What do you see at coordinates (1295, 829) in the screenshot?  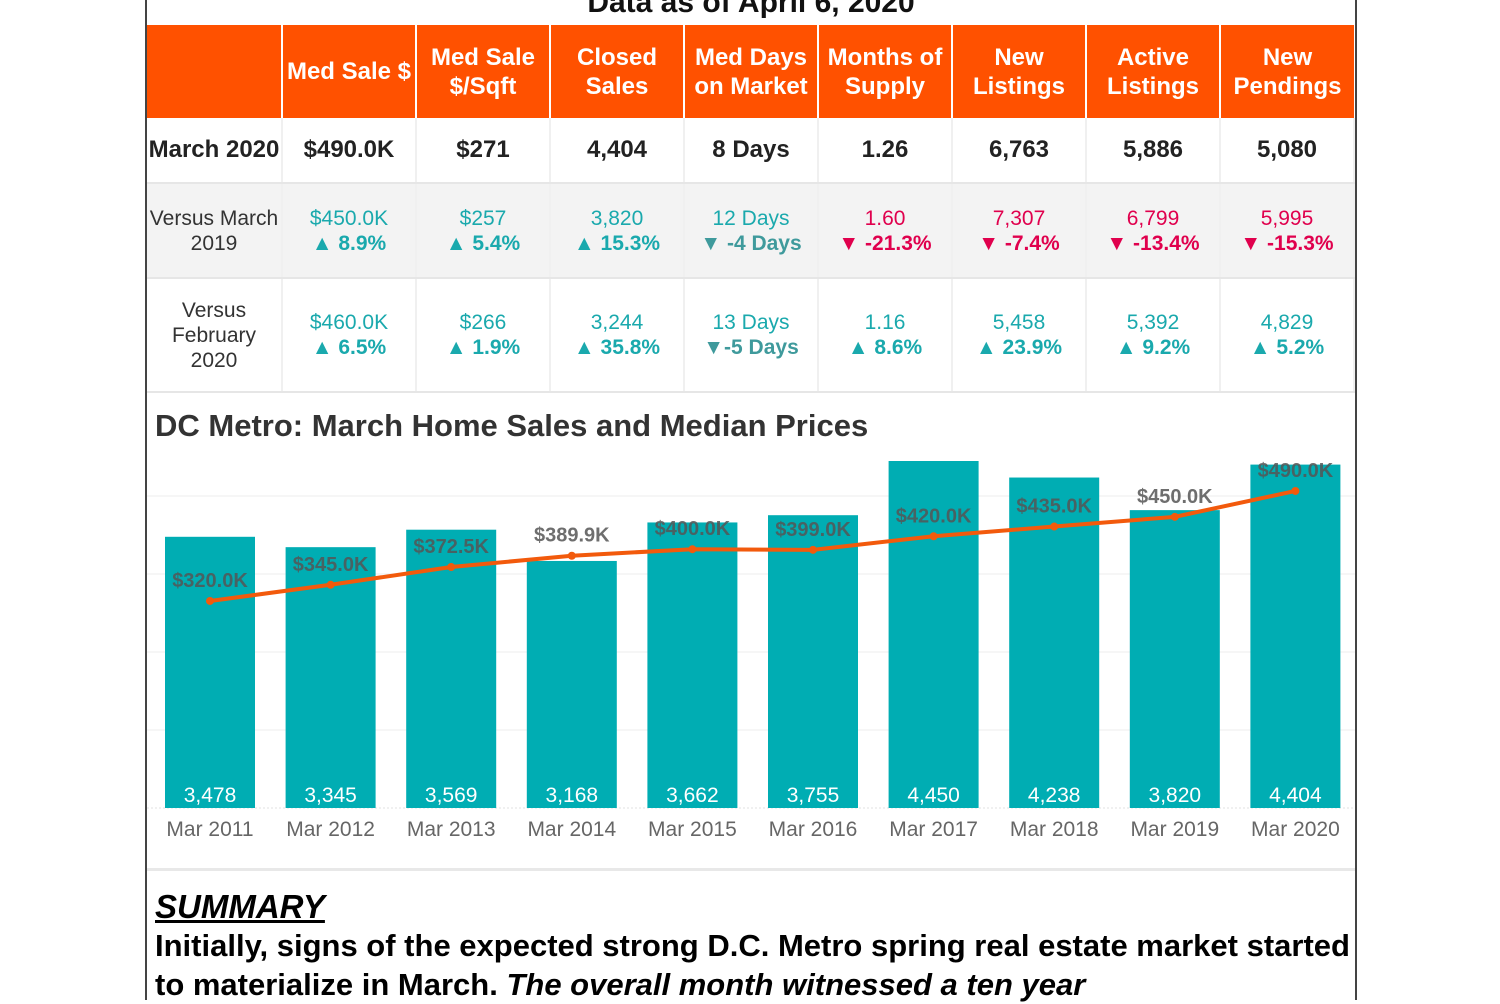 I see `x-tick-label: Mar 2020` at bounding box center [1295, 829].